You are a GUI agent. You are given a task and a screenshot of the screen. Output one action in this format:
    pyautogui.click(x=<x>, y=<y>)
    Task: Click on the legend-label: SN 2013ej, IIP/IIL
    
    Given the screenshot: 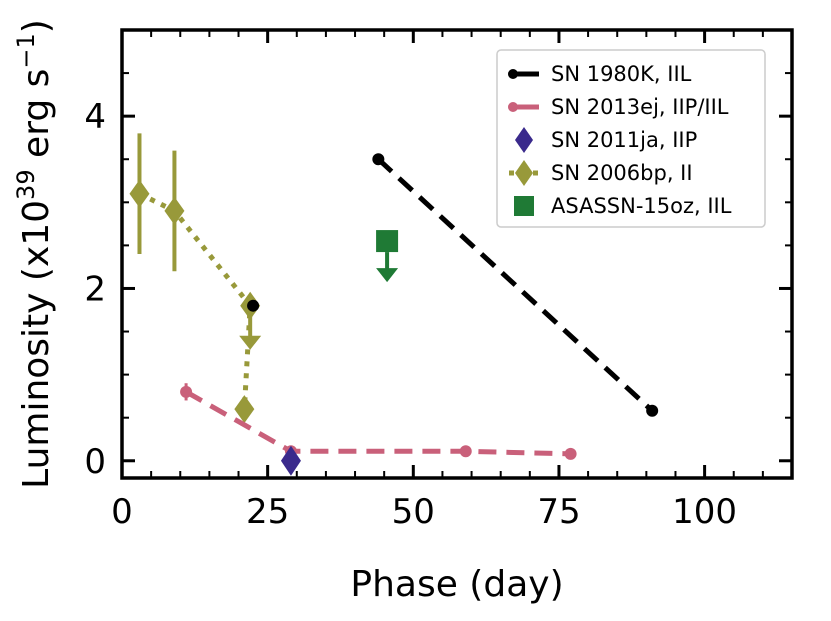 What is the action you would take?
    pyautogui.click(x=640, y=107)
    